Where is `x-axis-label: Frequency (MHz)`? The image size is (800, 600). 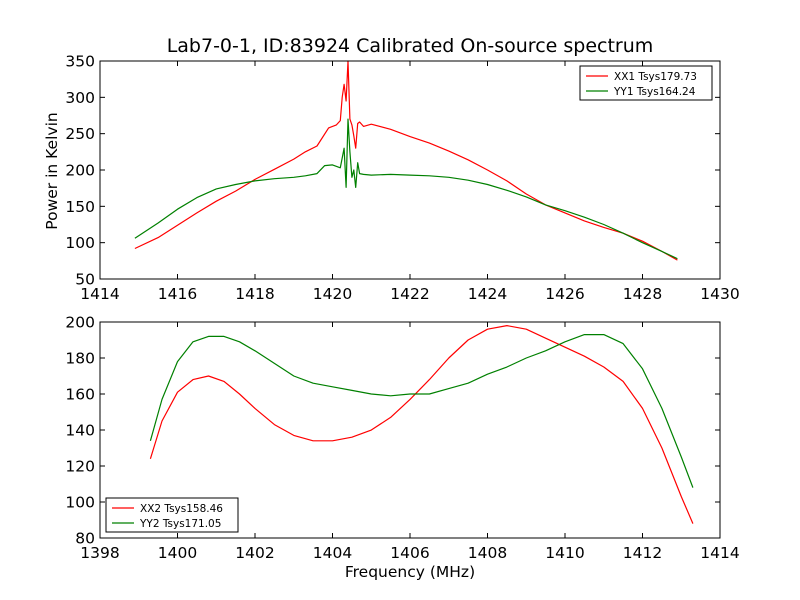 x-axis-label: Frequency (MHz) is located at coordinates (410, 572).